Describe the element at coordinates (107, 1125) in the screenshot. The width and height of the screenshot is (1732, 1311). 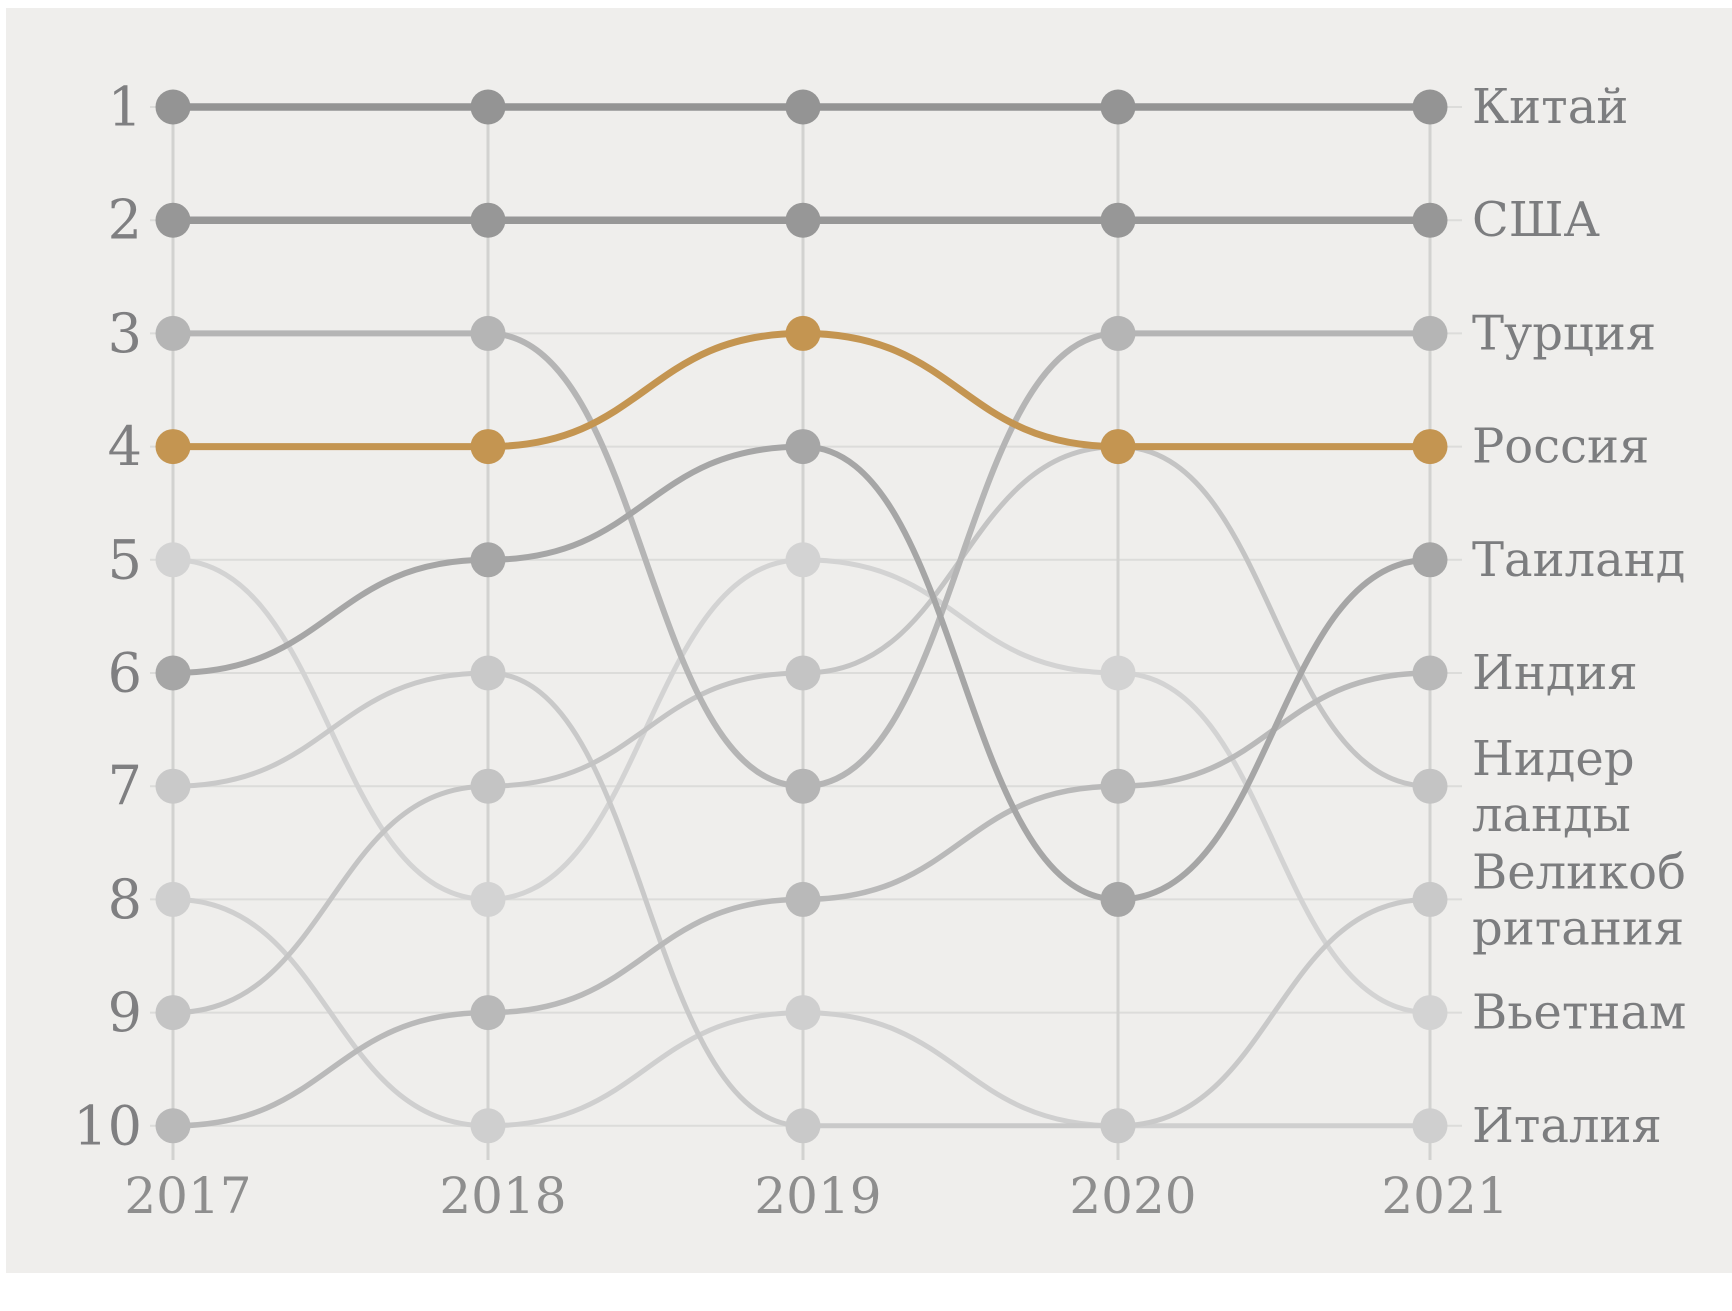
I see `rank-axis-label: 10` at that location.